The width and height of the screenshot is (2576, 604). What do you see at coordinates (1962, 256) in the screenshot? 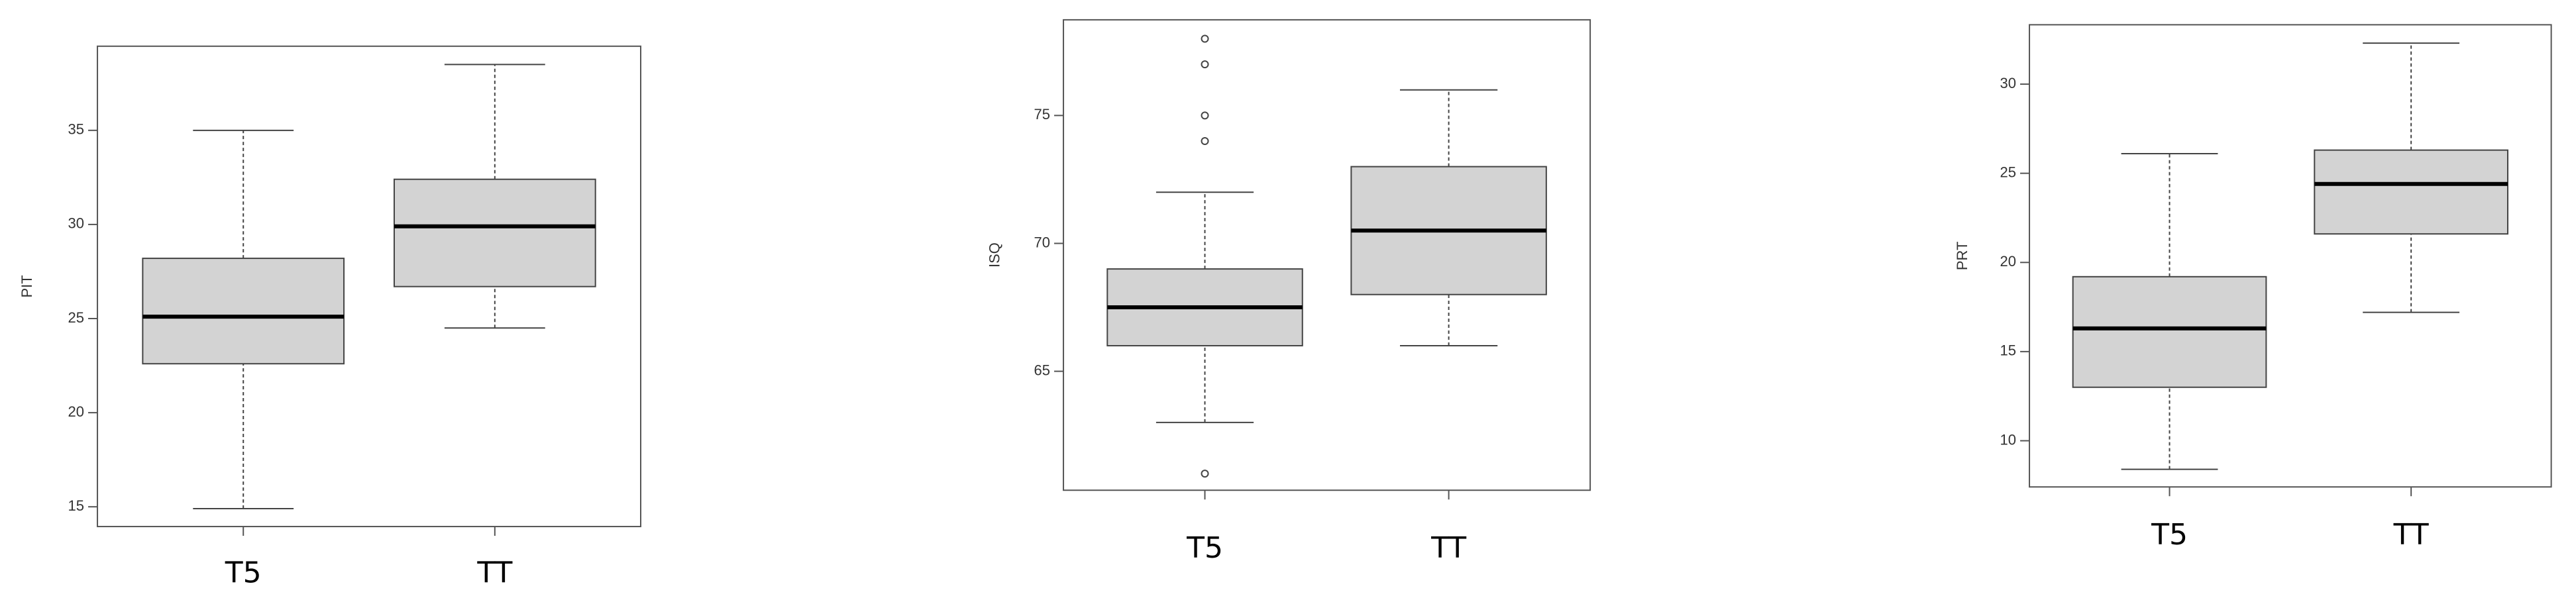
I see `y-axis-label: PRT` at bounding box center [1962, 256].